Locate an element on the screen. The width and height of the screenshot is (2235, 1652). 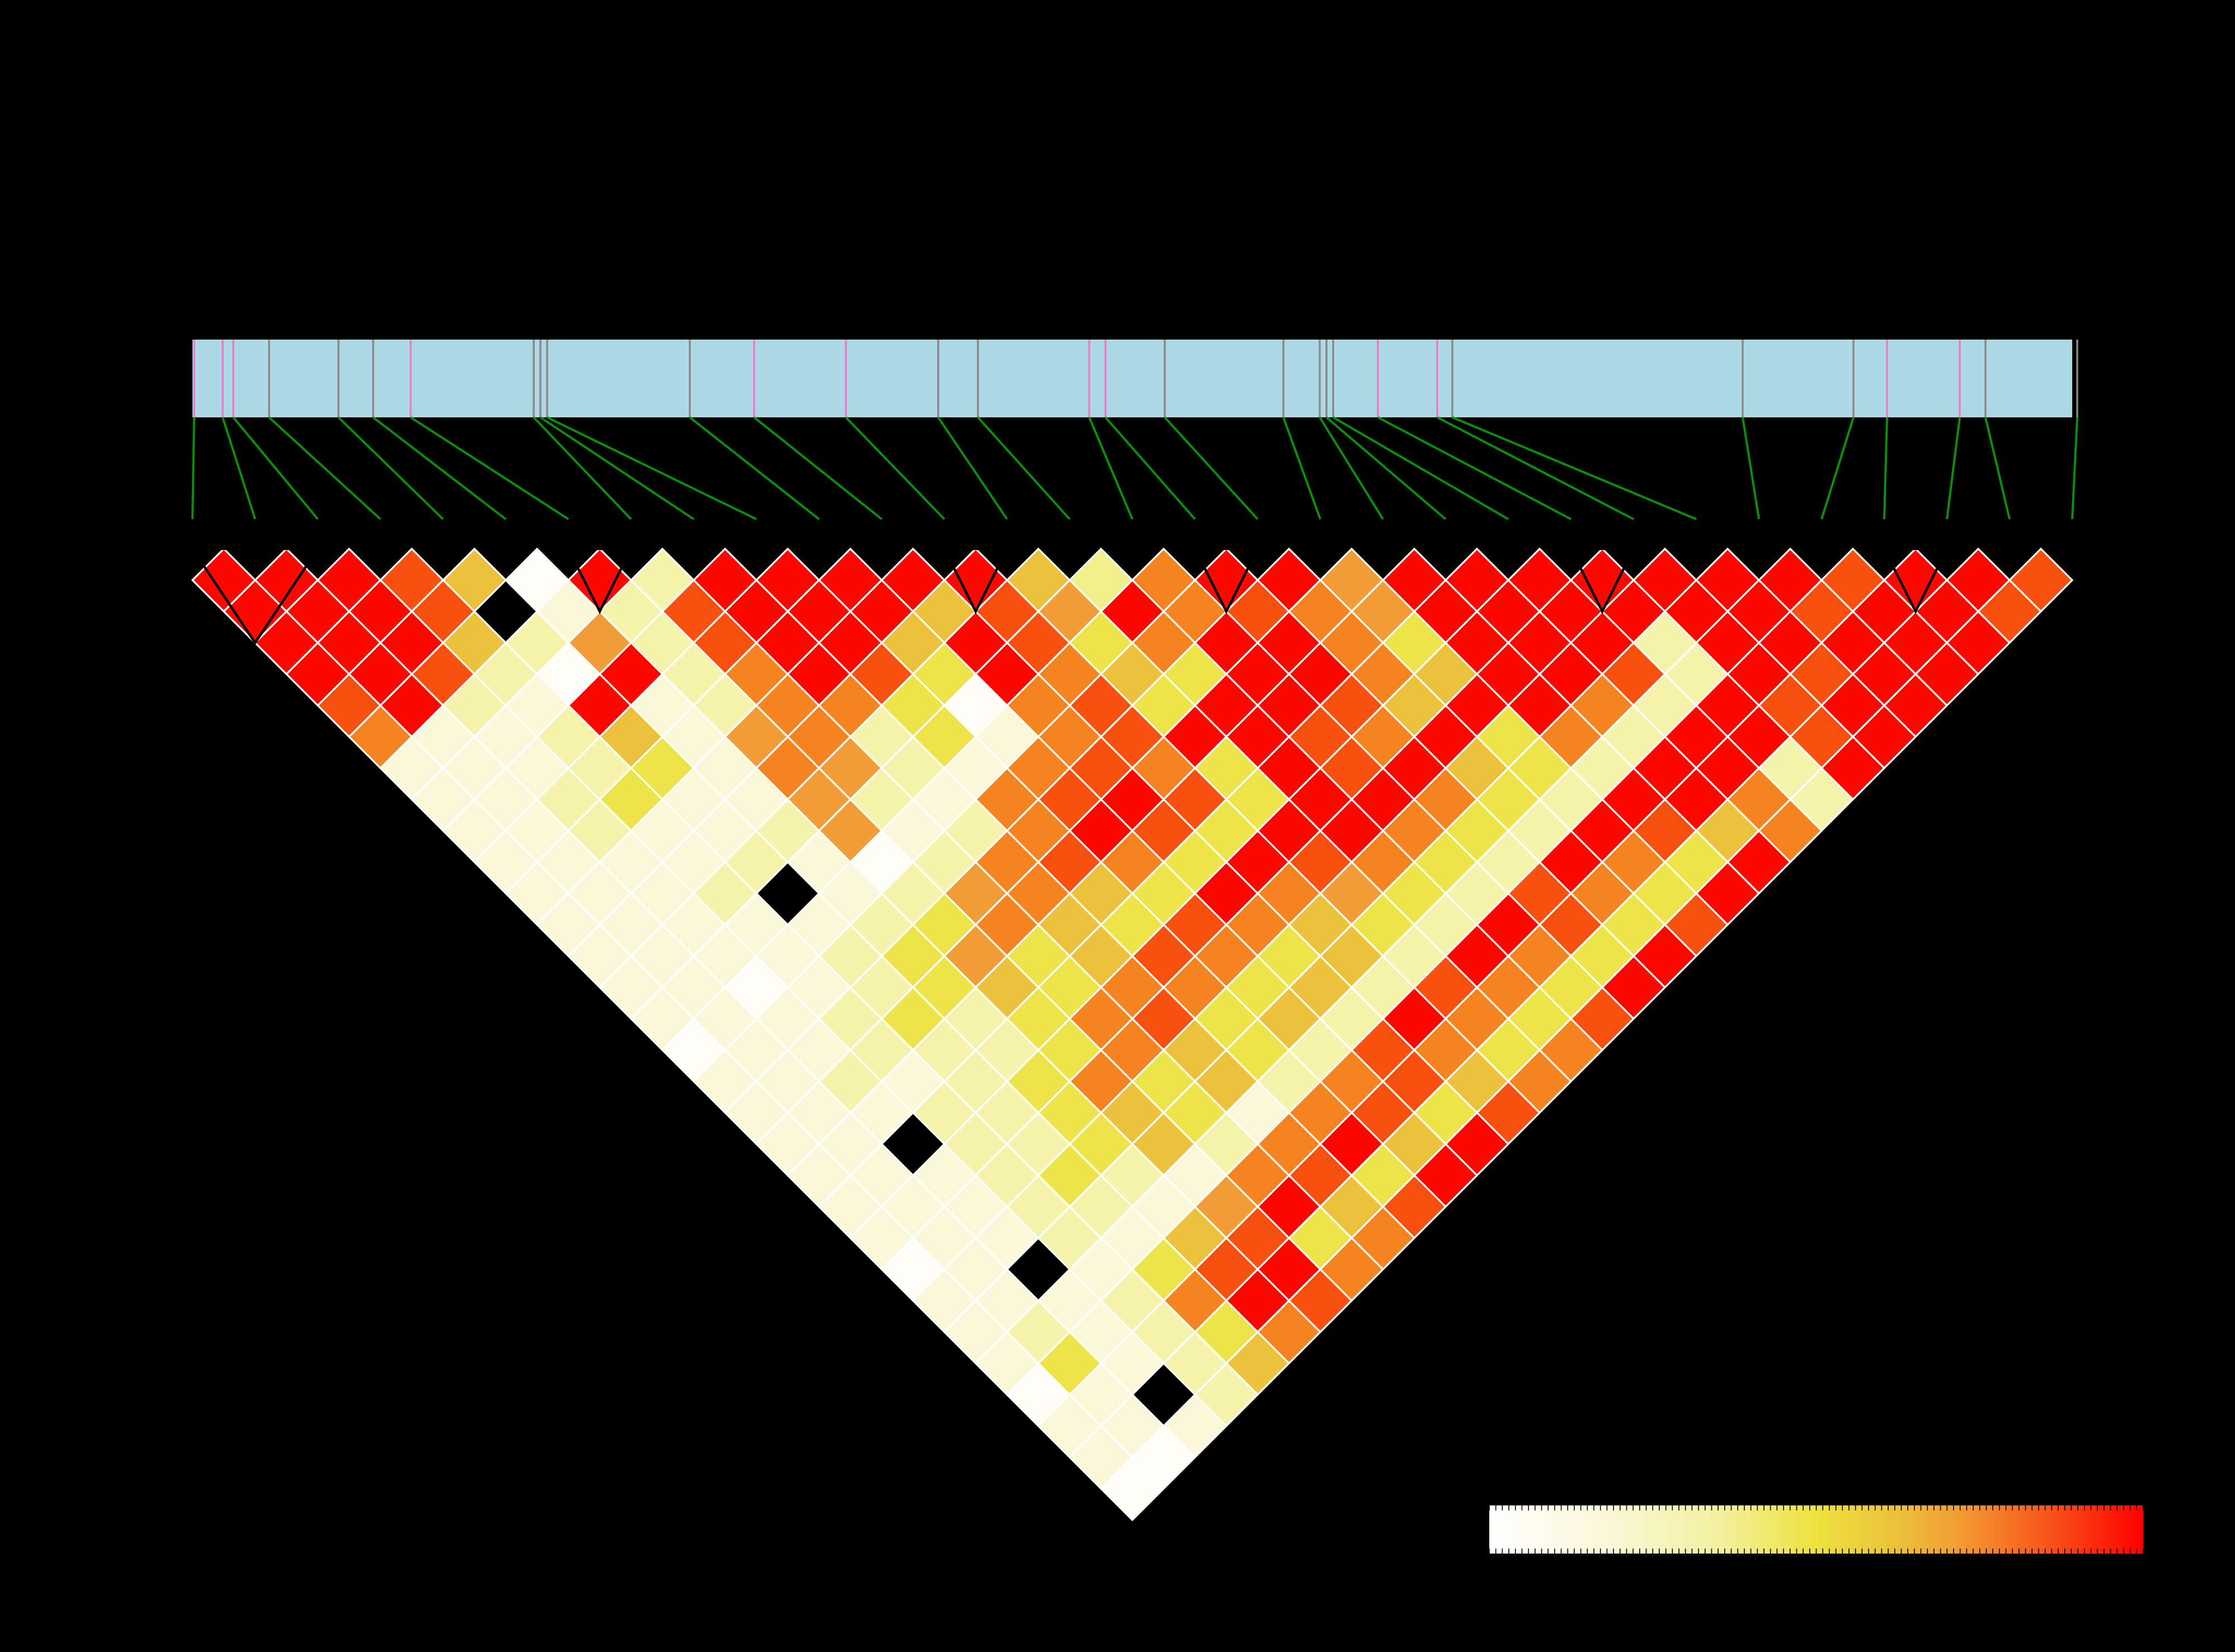
color-key-group is located at coordinates (1816, 1529).